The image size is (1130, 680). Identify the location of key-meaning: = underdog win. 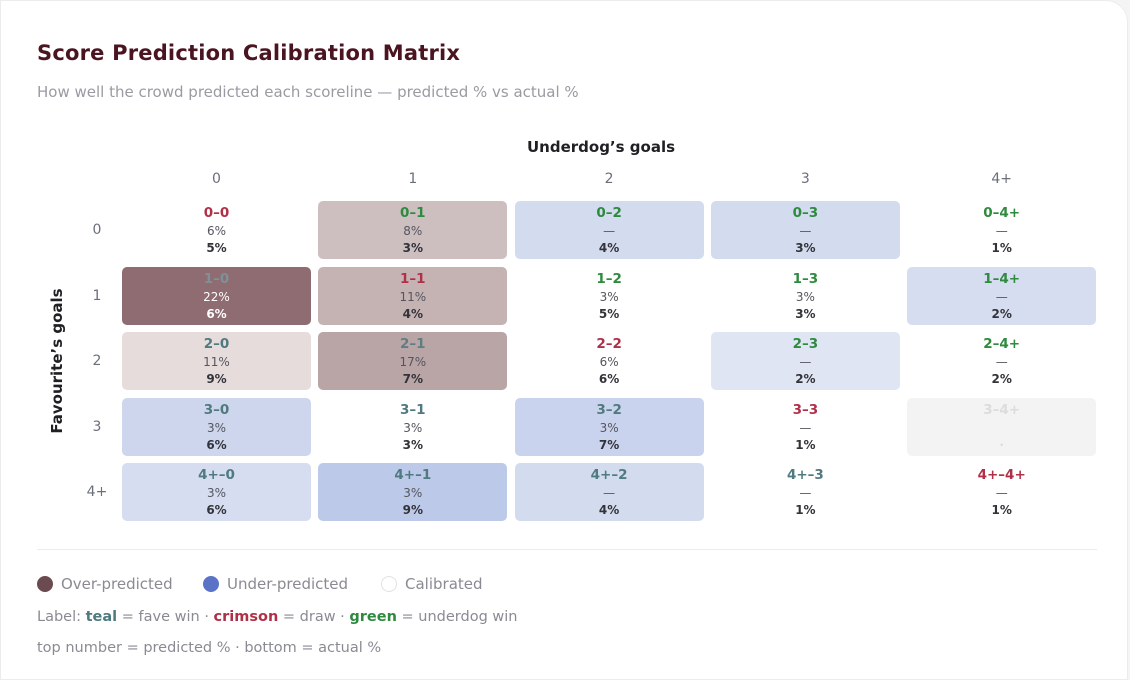
(459, 617).